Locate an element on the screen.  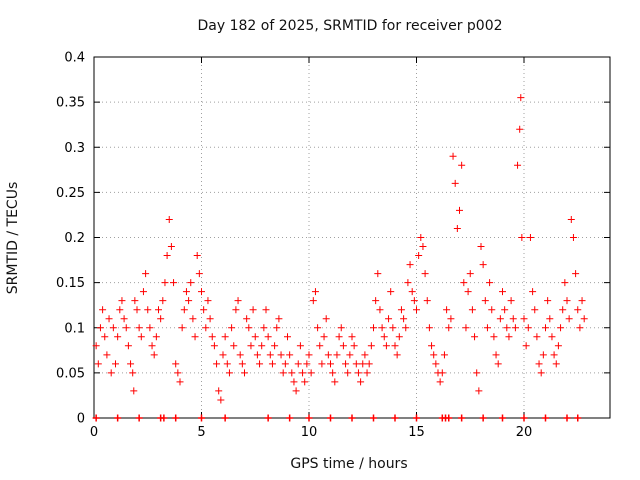
x-axis-label: GPS time / hours is located at coordinates (349, 464).